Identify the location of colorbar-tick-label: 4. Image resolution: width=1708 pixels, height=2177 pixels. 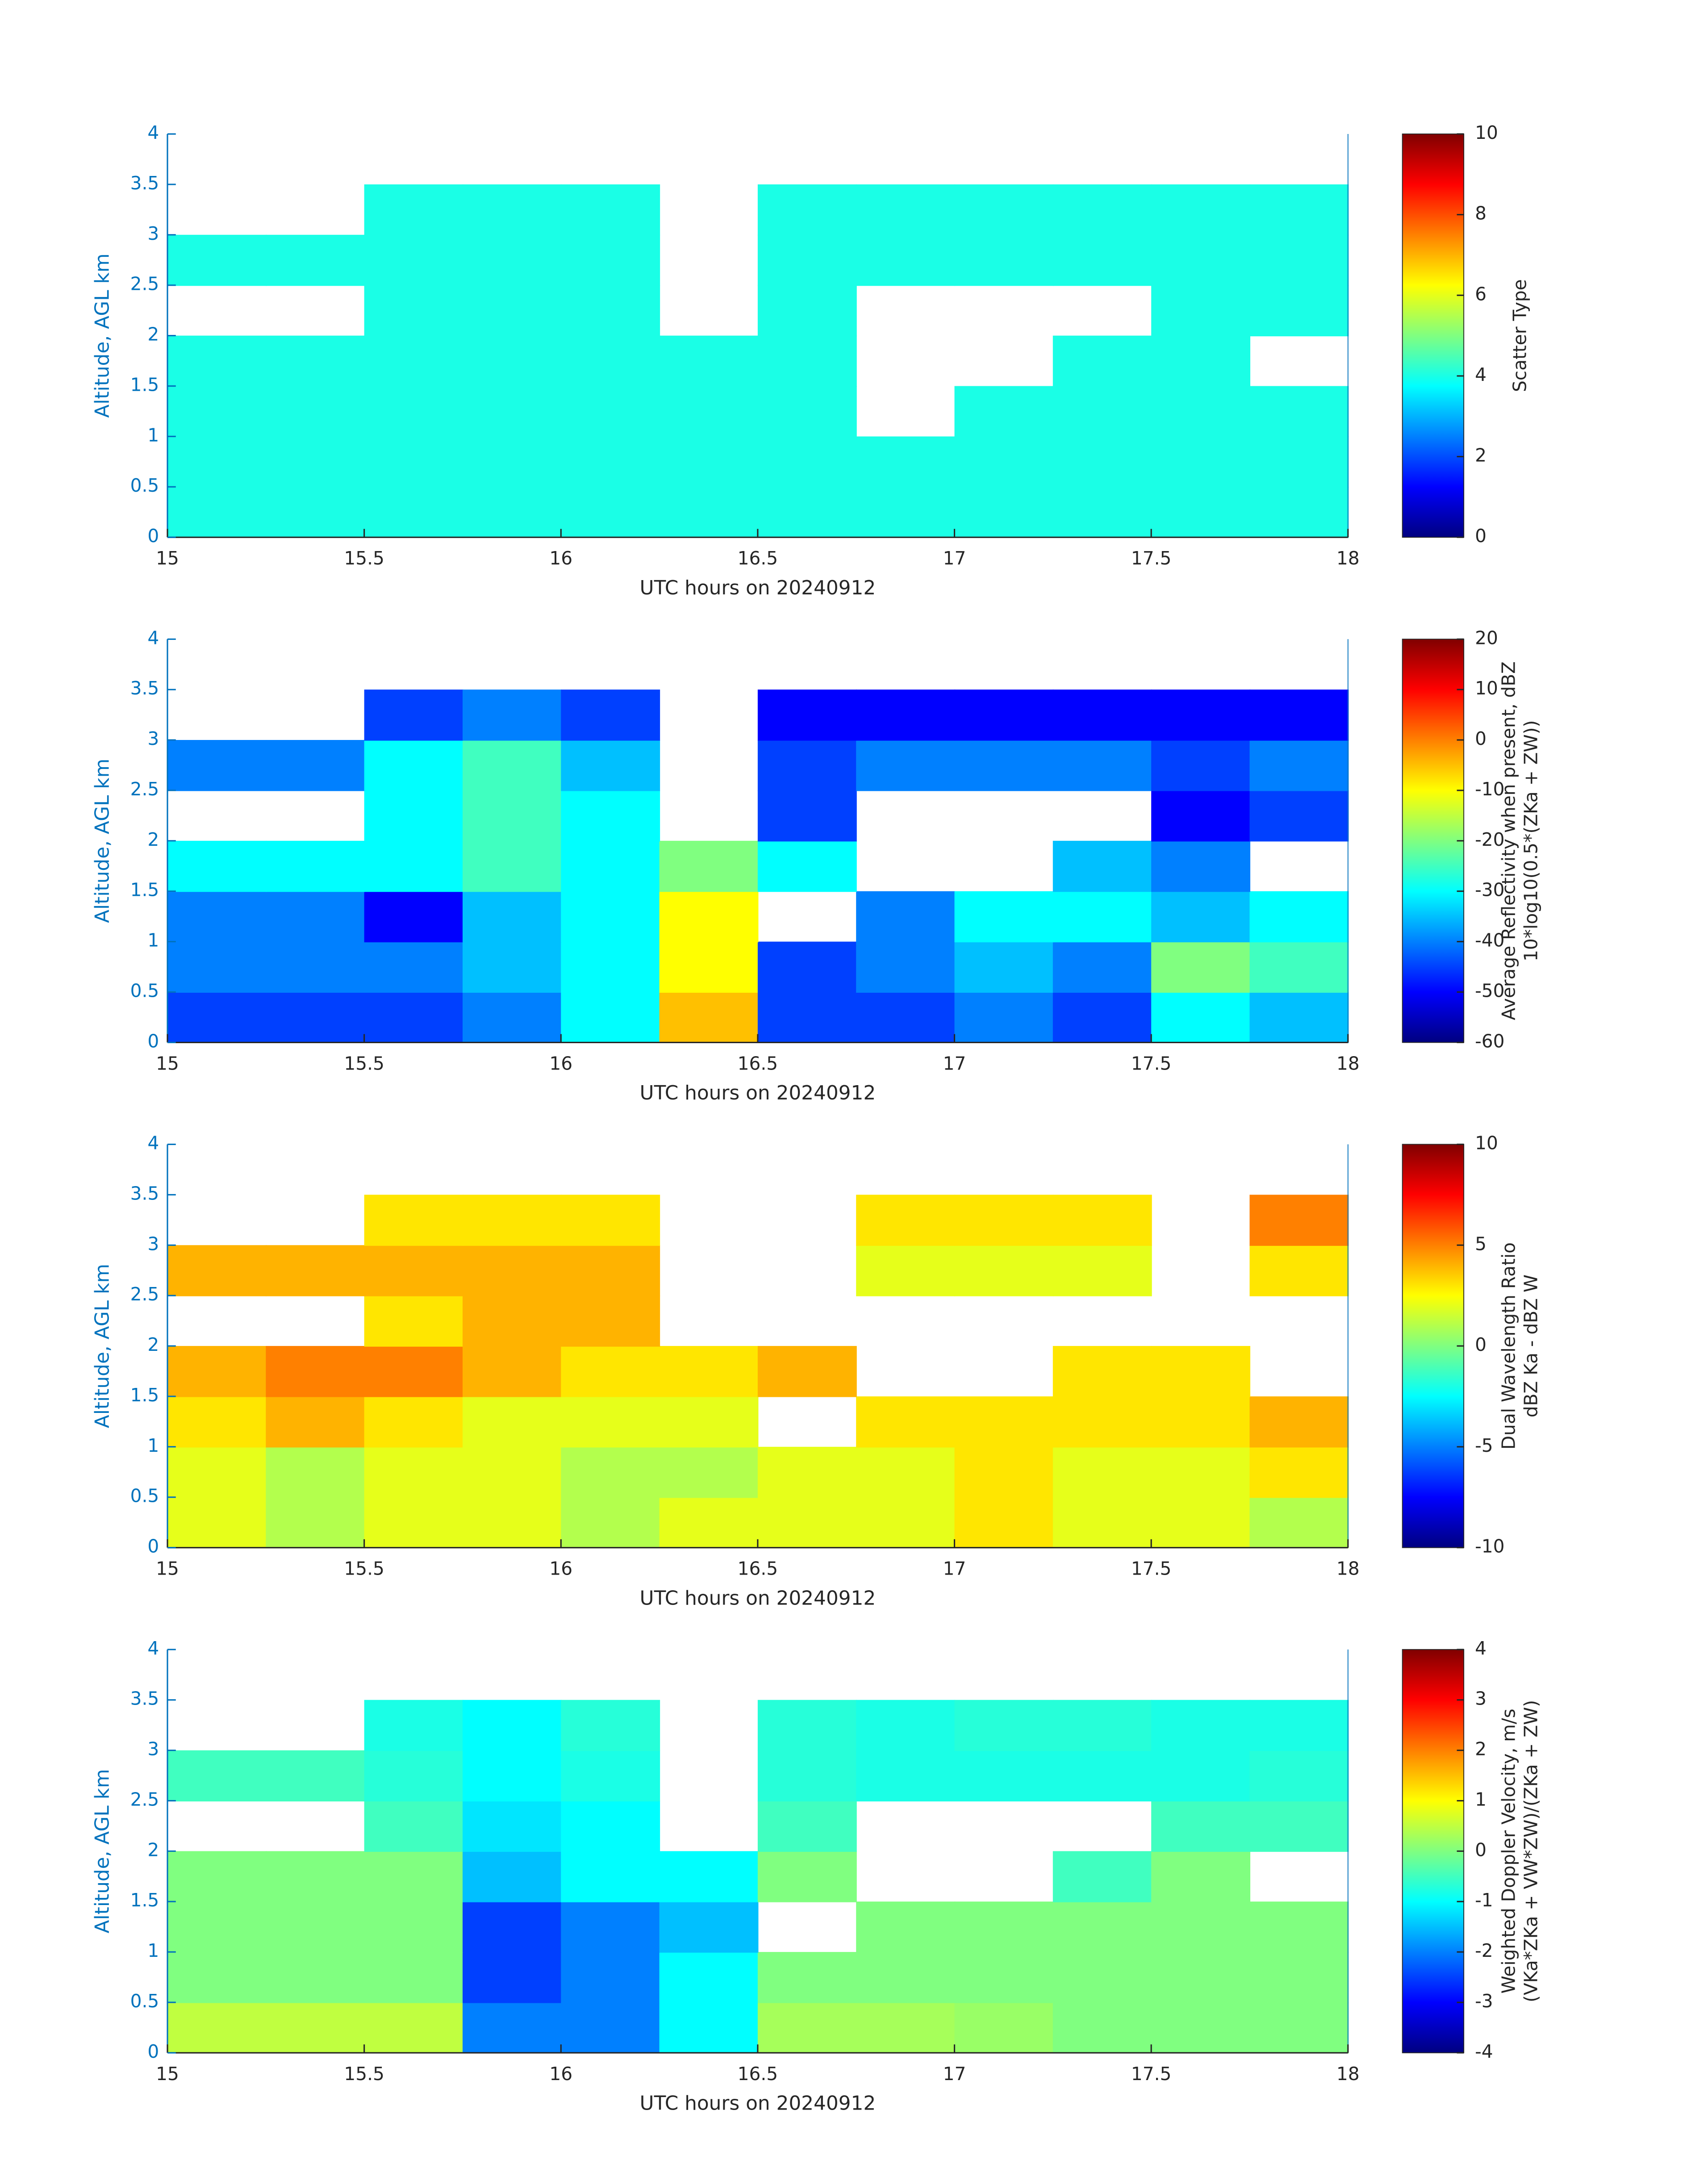
(1481, 374).